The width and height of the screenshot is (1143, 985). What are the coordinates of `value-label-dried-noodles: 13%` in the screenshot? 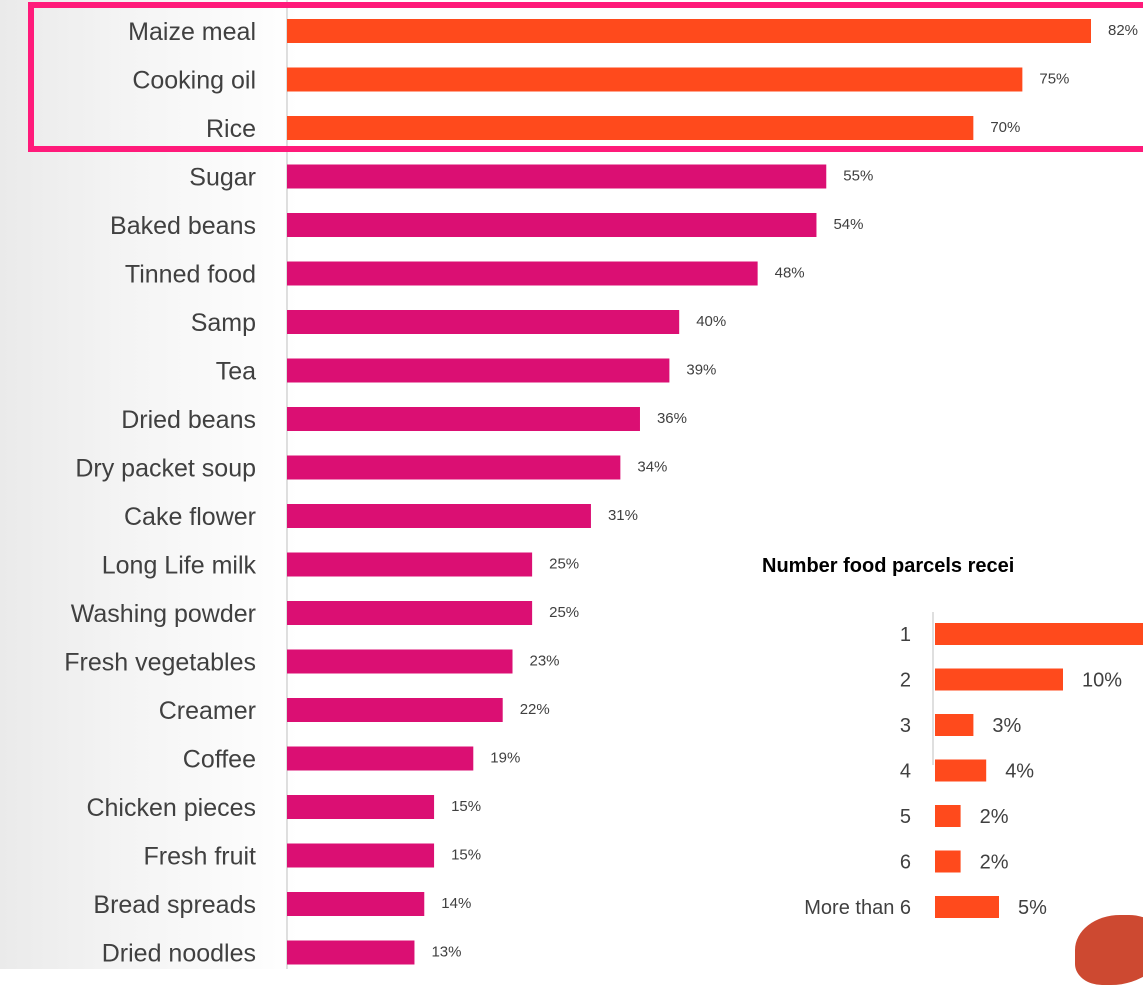 It's located at (446, 952).